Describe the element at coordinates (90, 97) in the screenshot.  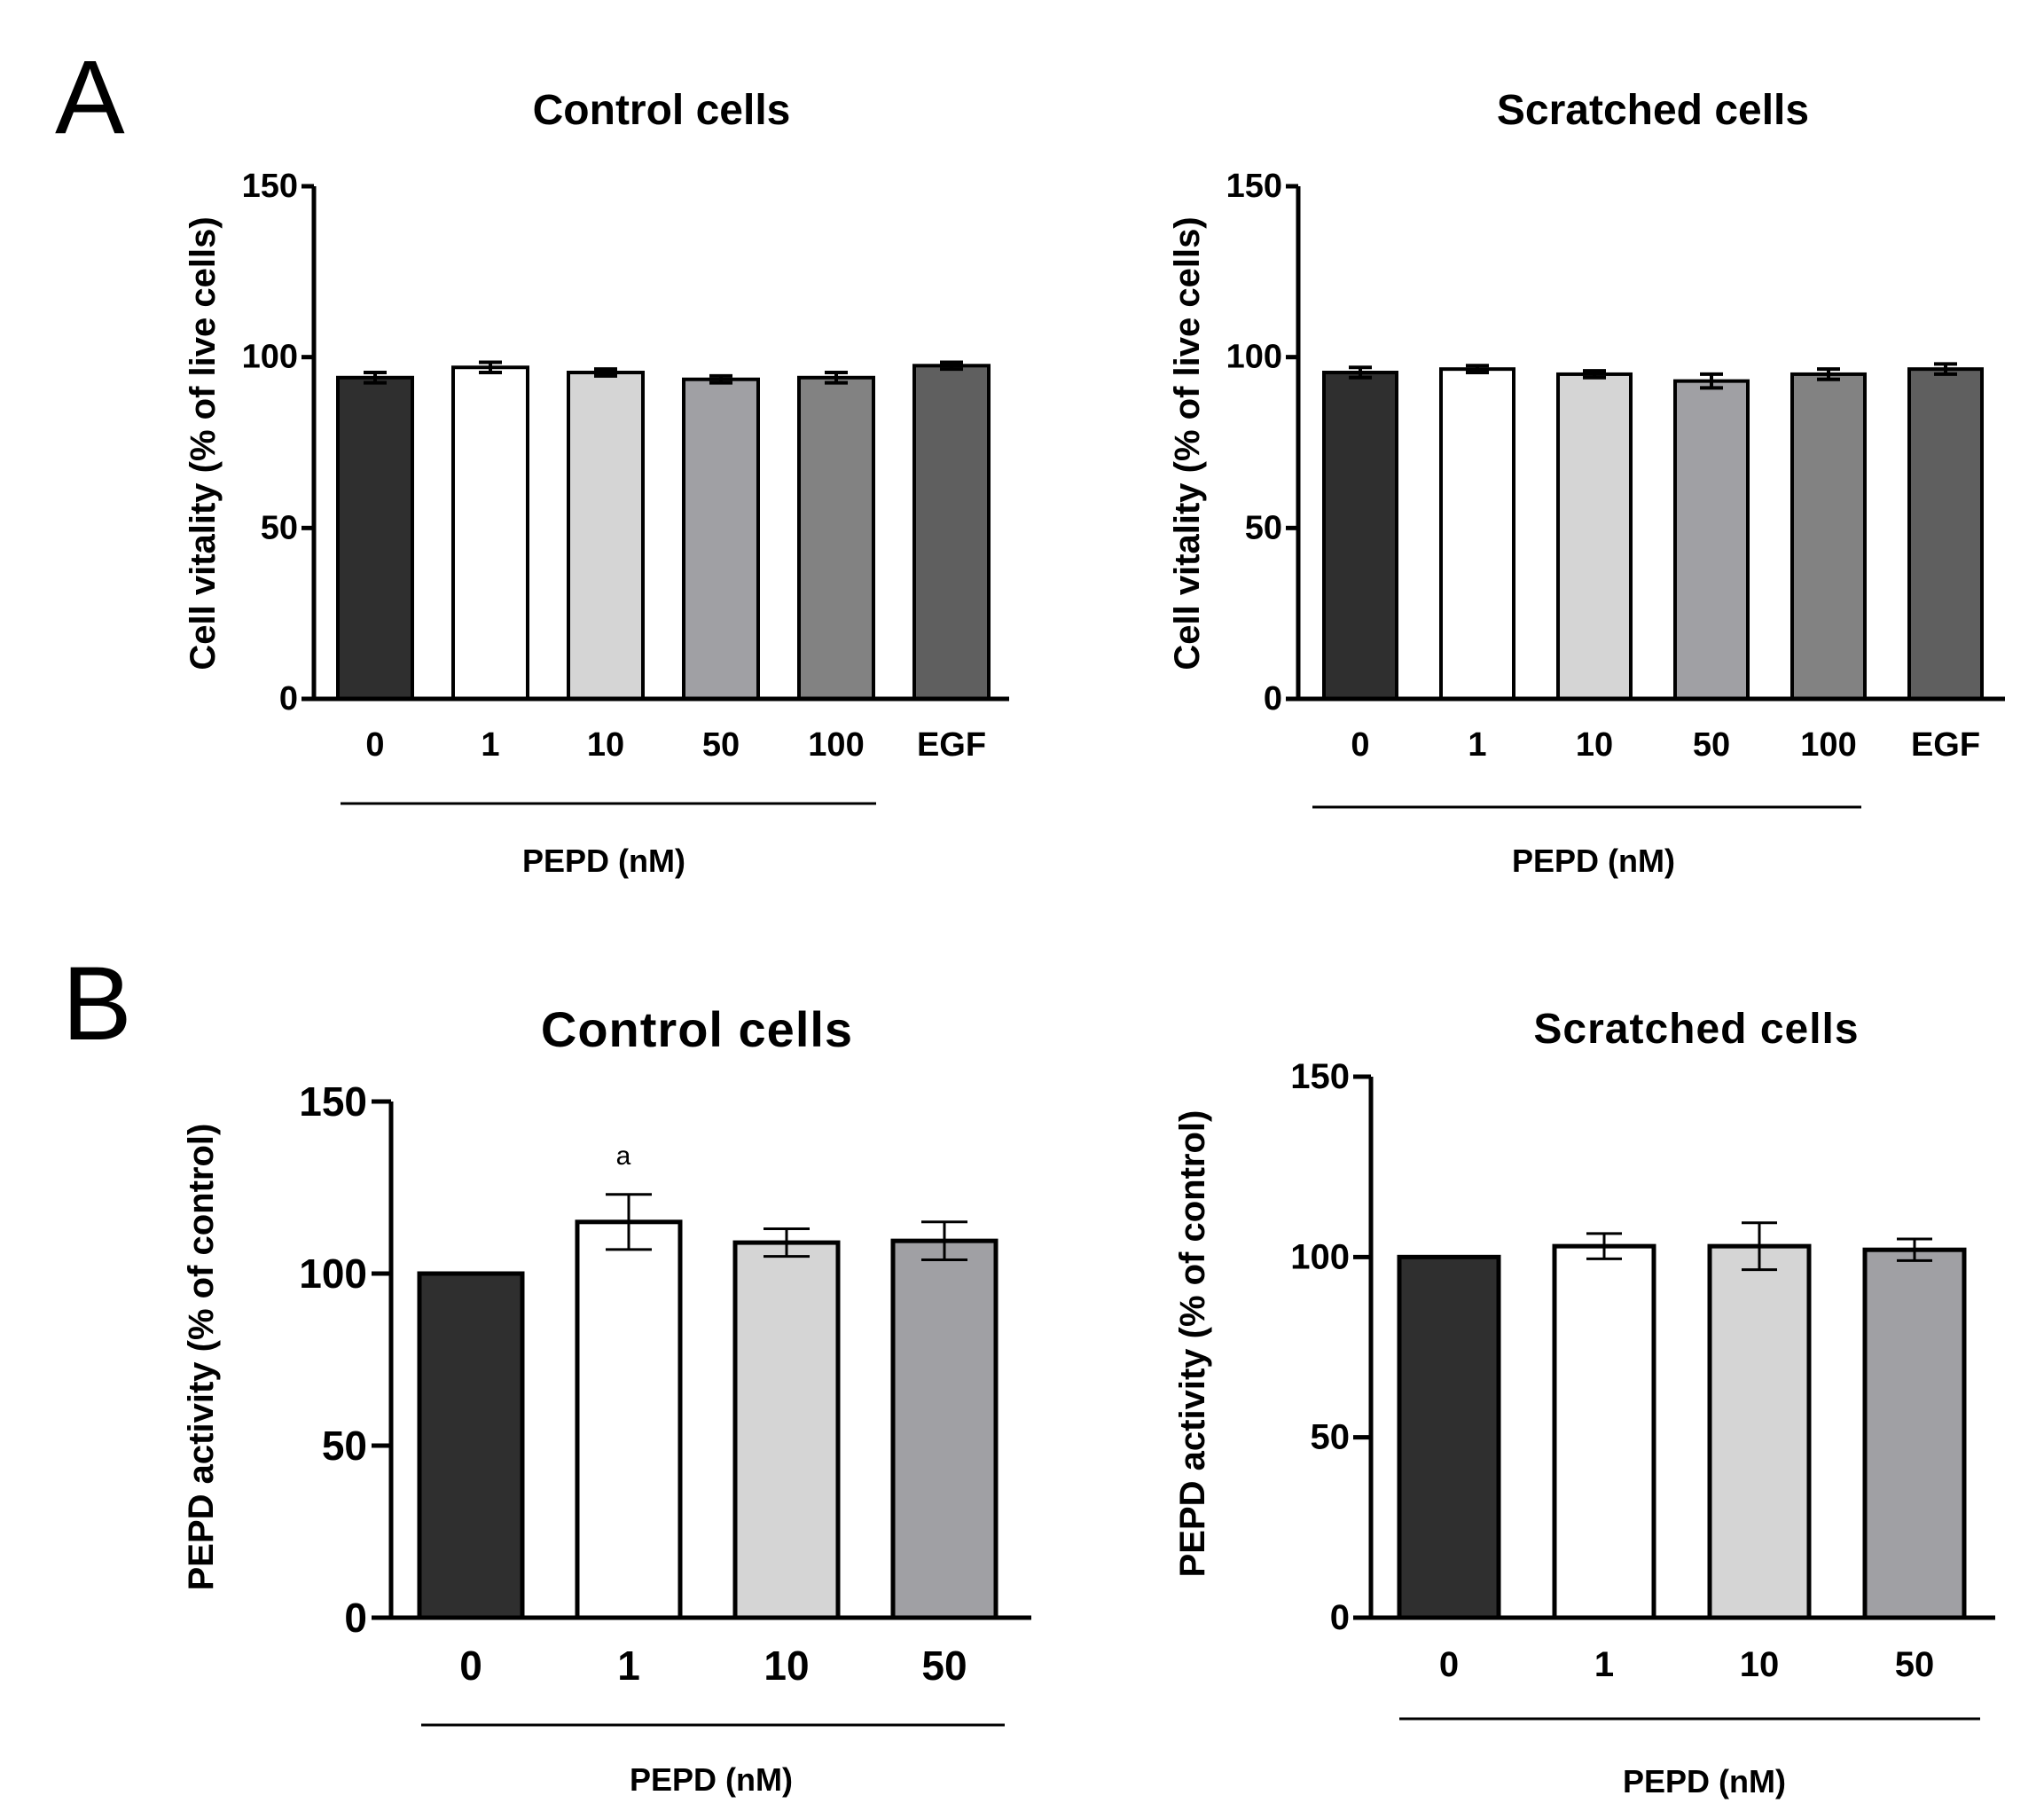
I see `panel-letter-a: A` at that location.